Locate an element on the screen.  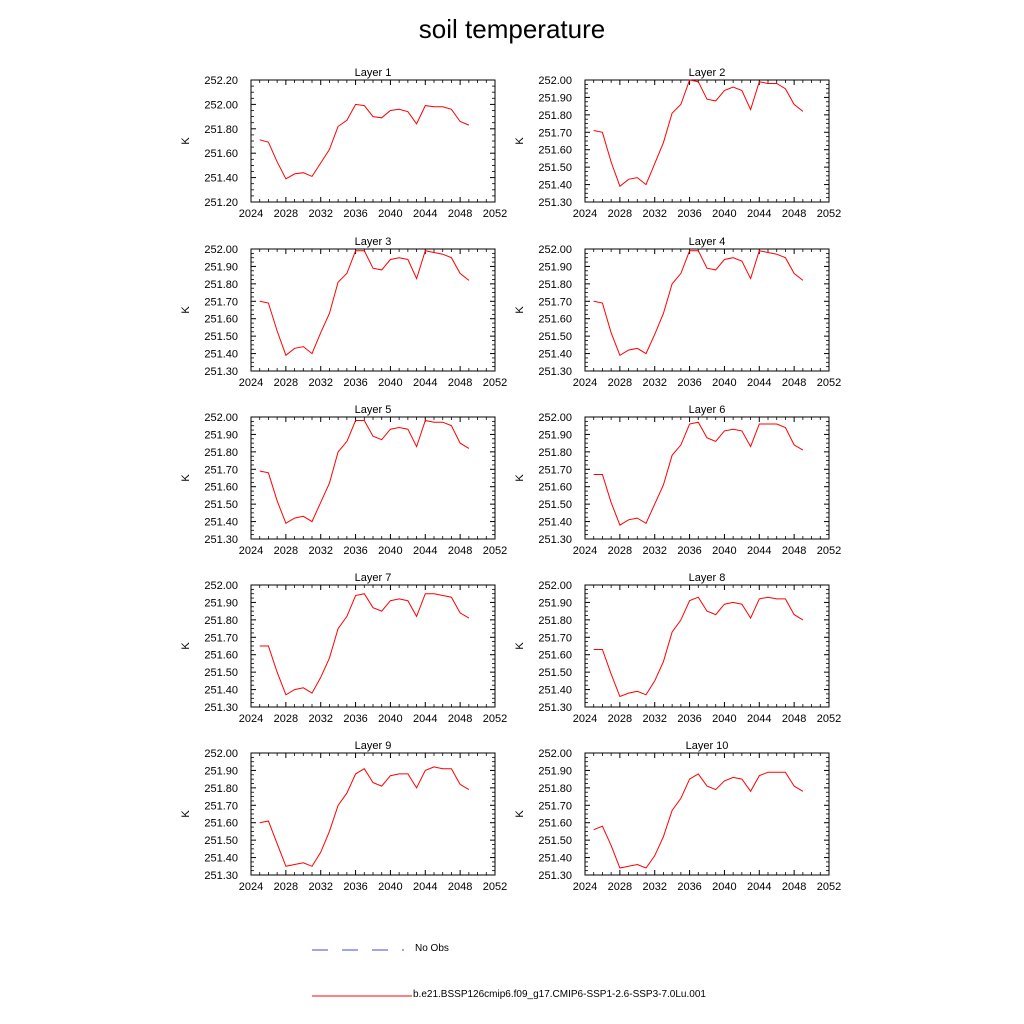
legend-obs-label: No Obs is located at coordinates (432, 948).